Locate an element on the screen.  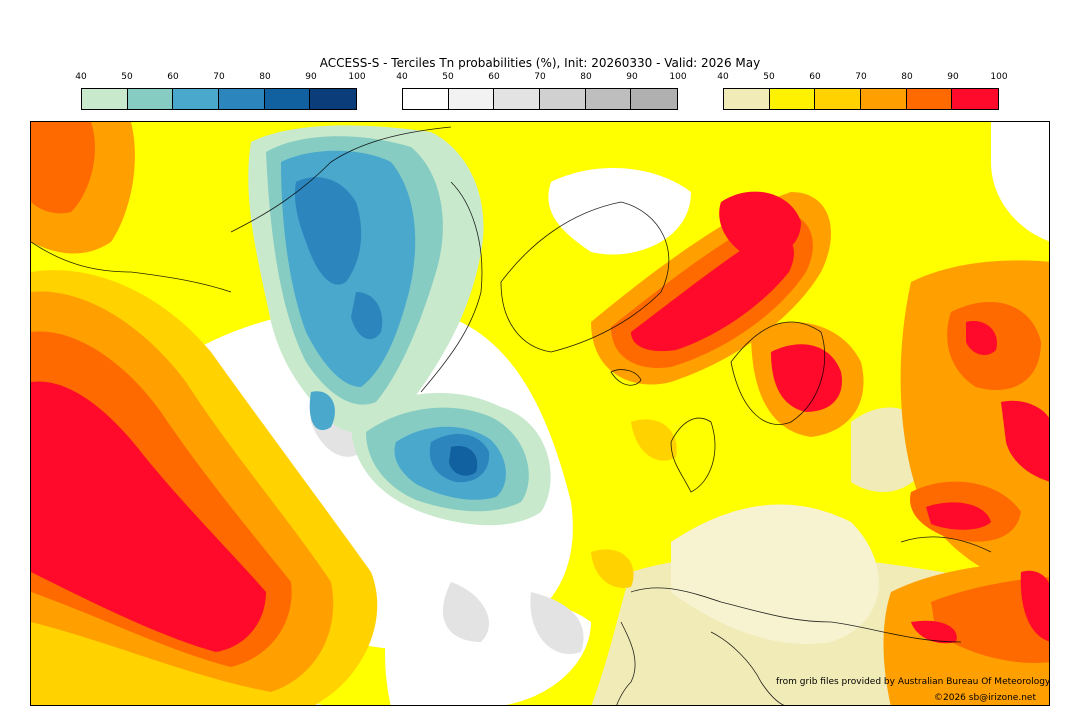
legend-above-normal: 40 50 60 70 80 90 100 is located at coordinates (862, 92).